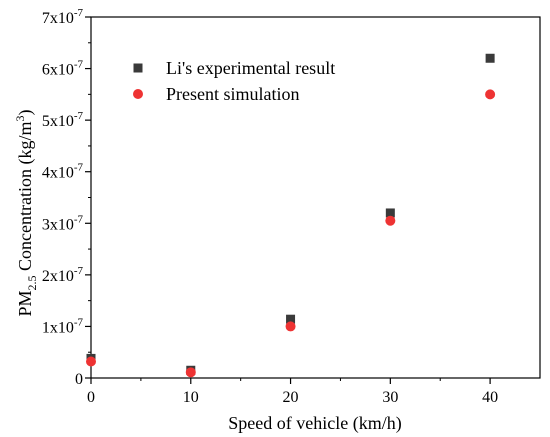 Image resolution: width=550 pixels, height=437 pixels. I want to click on y-tick-label: 0, so click(79, 379).